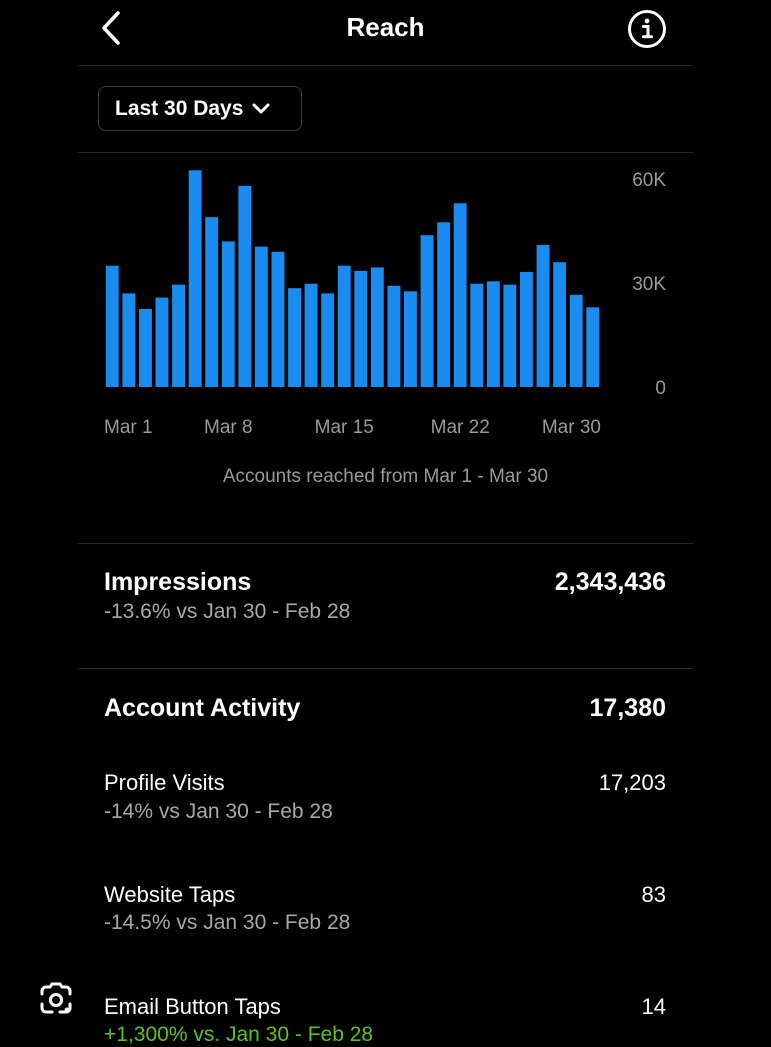 The height and width of the screenshot is (1047, 771). What do you see at coordinates (385, 65) in the screenshot?
I see `header-divider` at bounding box center [385, 65].